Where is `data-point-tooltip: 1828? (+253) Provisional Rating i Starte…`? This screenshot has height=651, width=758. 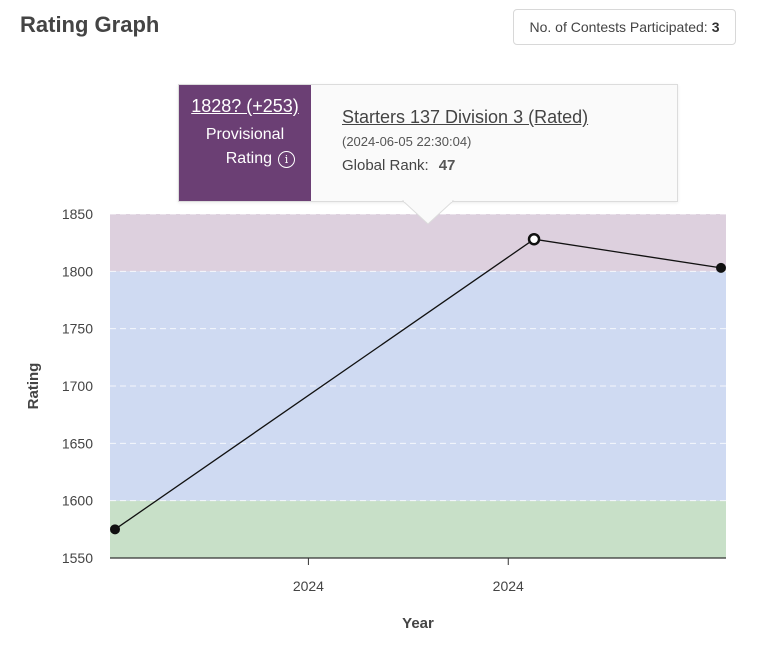
data-point-tooltip: 1828? (+253) Provisional Rating i Starte… is located at coordinates (428, 143).